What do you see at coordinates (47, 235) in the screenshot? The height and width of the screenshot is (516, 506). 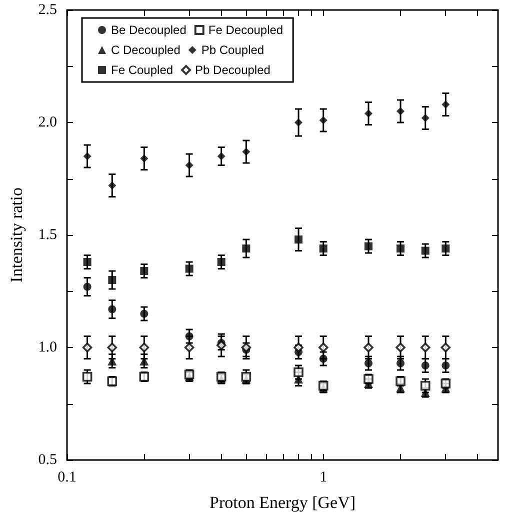 I see `y-tick-label: 1.5` at bounding box center [47, 235].